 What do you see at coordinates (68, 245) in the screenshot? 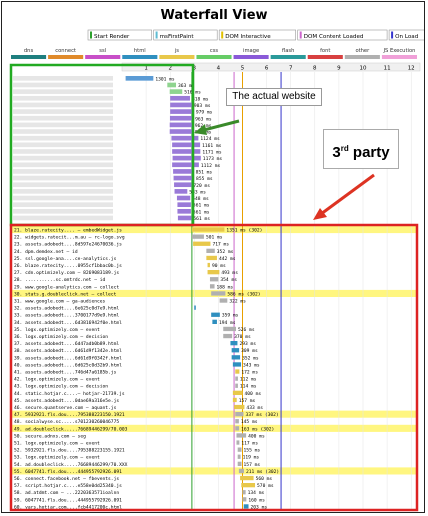
I see `request-label: 23. assets.adobedt....8d597e24670036.js` at bounding box center [68, 245].